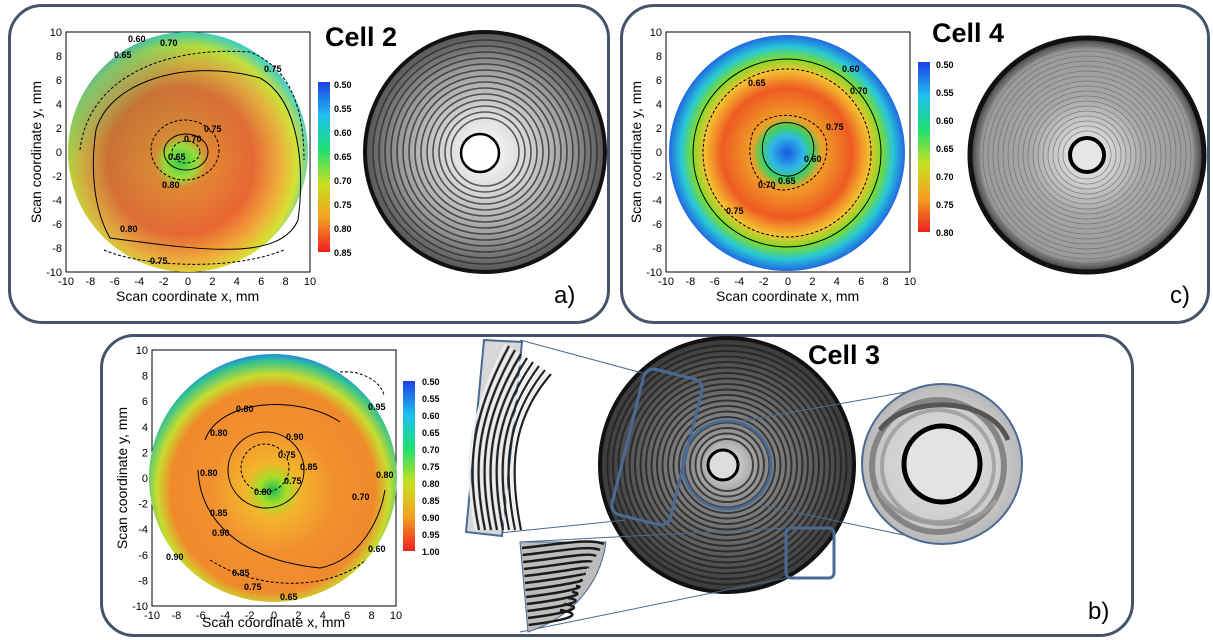  I want to click on panel-c-contour-label: 0.70, so click(859, 91).